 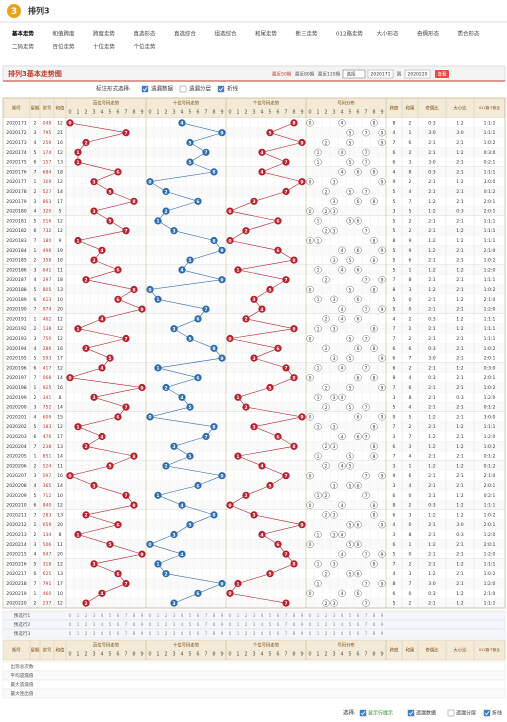 What do you see at coordinates (326, 212) in the screenshot?
I see `distribution-digit: 2` at bounding box center [326, 212].